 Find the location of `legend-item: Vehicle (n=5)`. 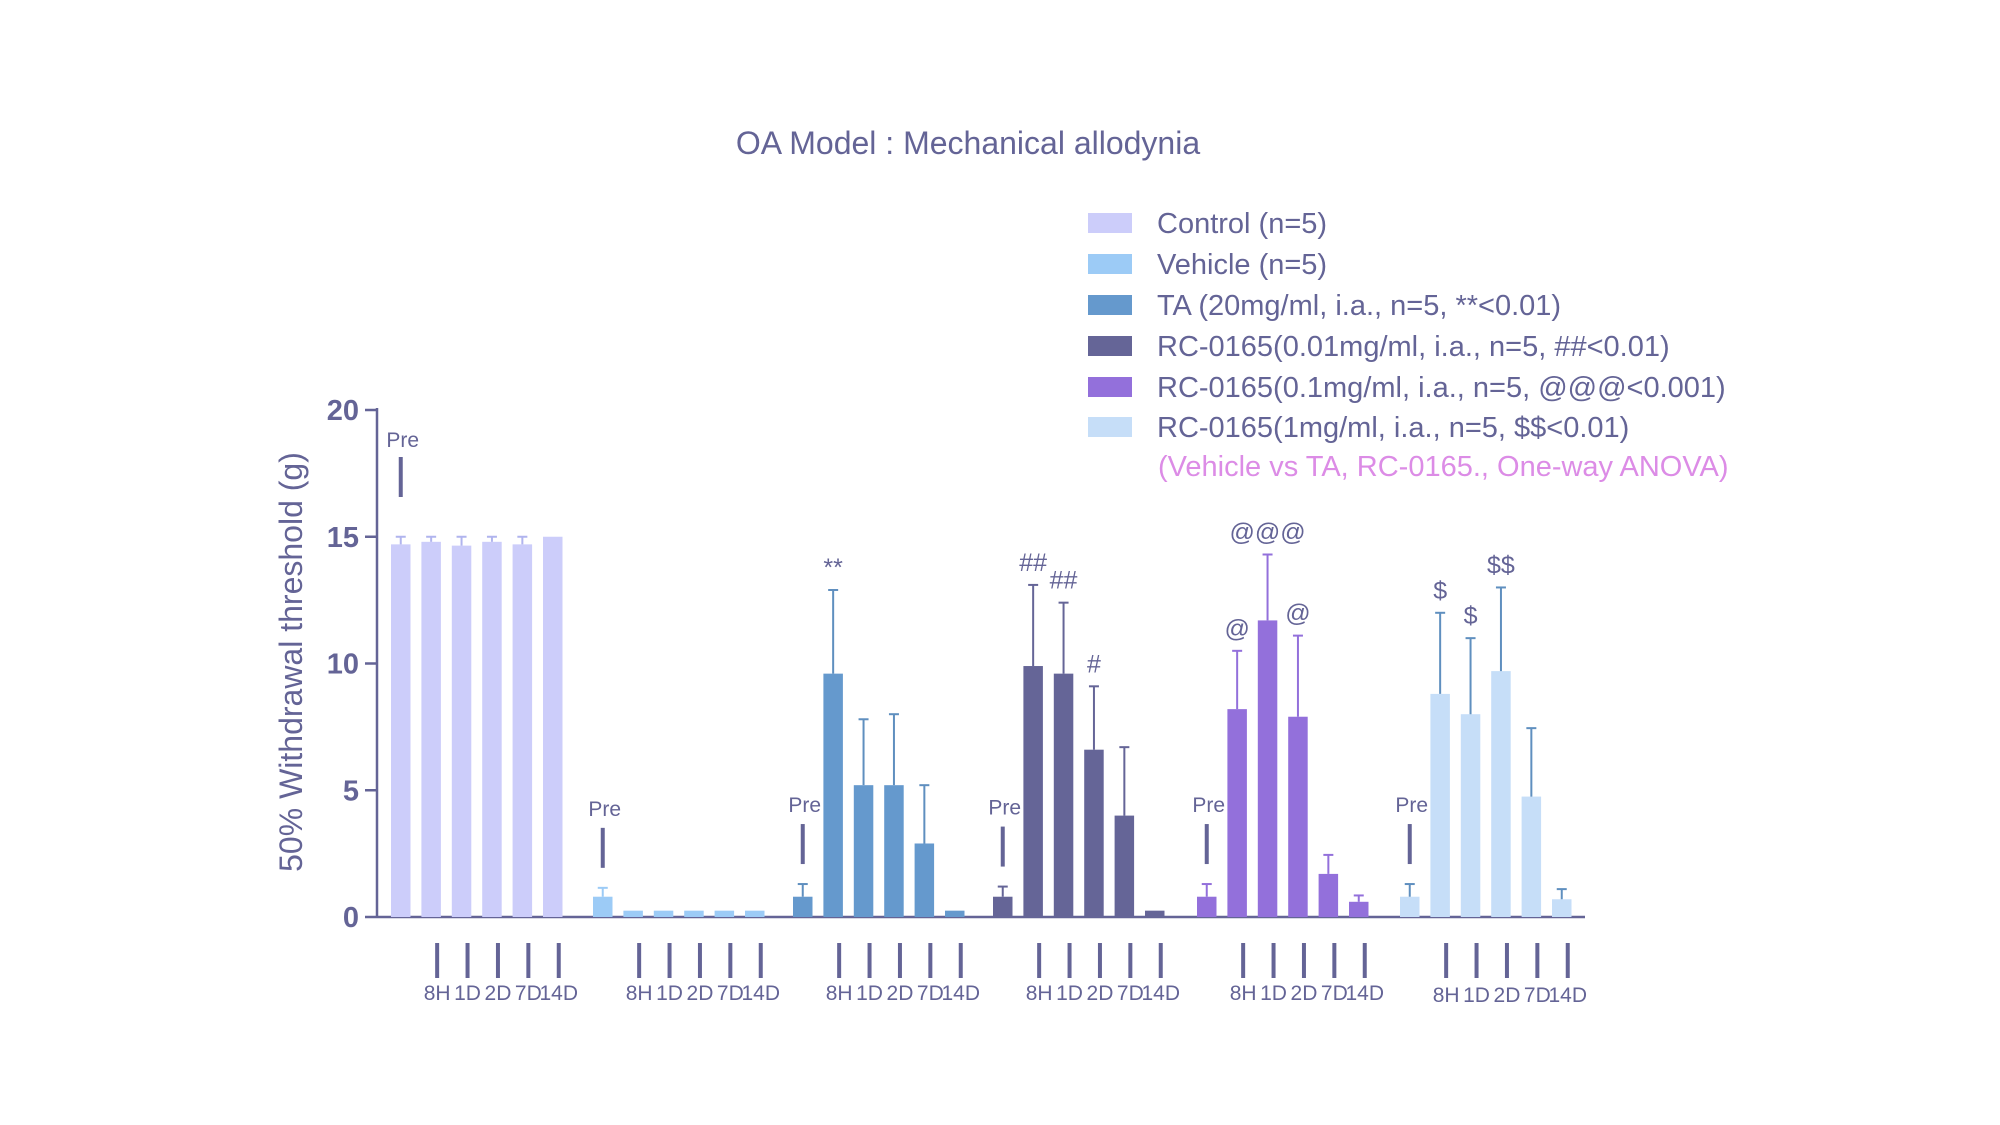

legend-item: Vehicle (n=5) is located at coordinates (1207, 265).